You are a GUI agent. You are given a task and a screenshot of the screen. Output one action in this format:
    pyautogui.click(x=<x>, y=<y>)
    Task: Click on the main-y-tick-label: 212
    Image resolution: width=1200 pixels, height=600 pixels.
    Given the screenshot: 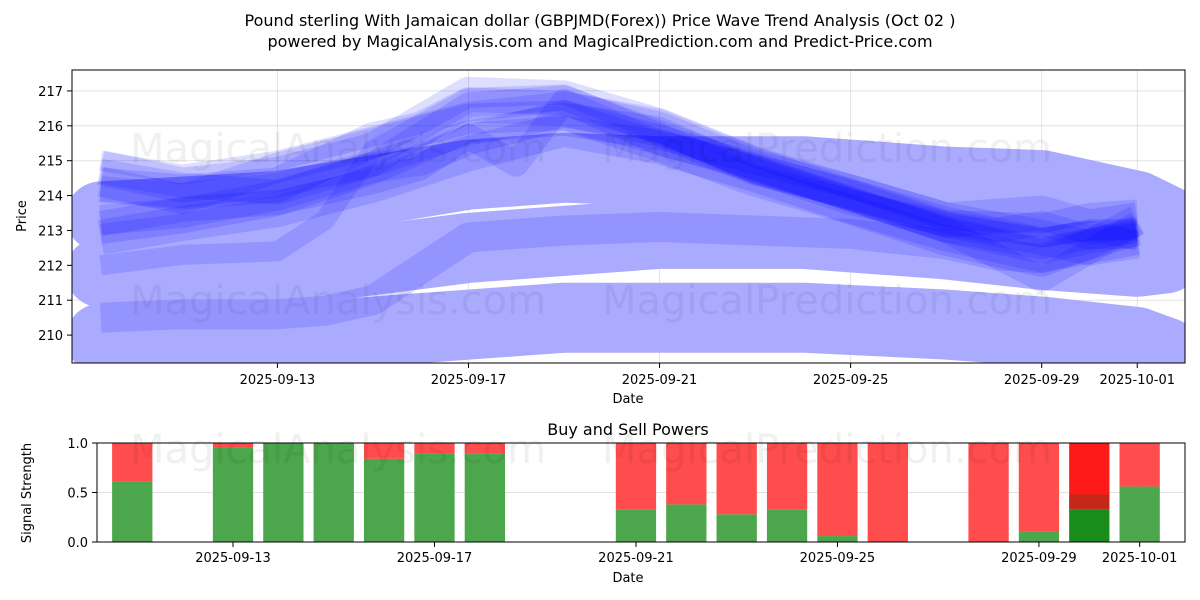 What is the action you would take?
    pyautogui.click(x=50, y=266)
    